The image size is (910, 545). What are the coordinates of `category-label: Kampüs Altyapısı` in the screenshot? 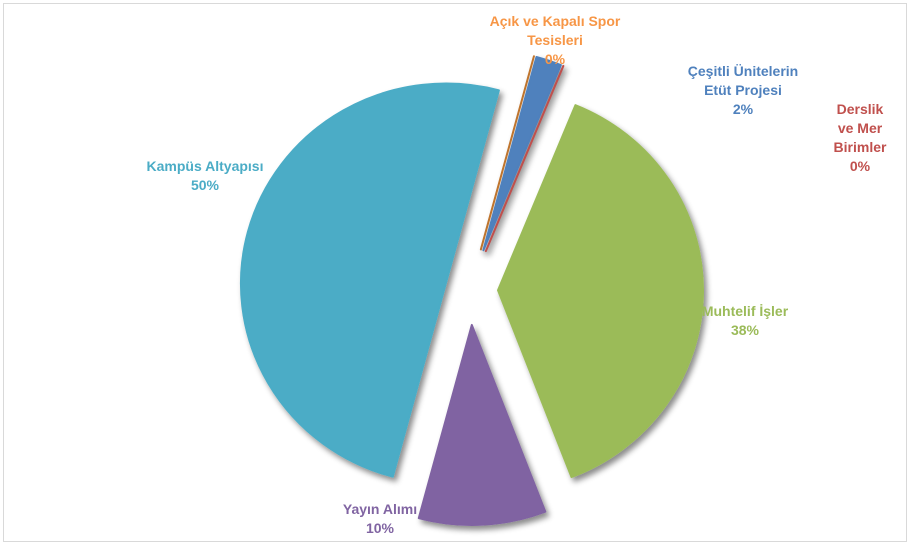 It's located at (205, 166).